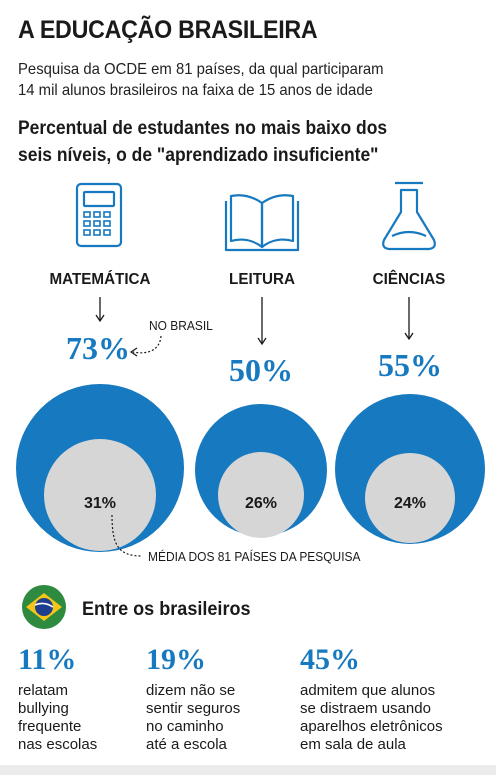 This screenshot has height=775, width=496. What do you see at coordinates (261, 503) in the screenshot?
I see `value-media-leitura: 26%` at bounding box center [261, 503].